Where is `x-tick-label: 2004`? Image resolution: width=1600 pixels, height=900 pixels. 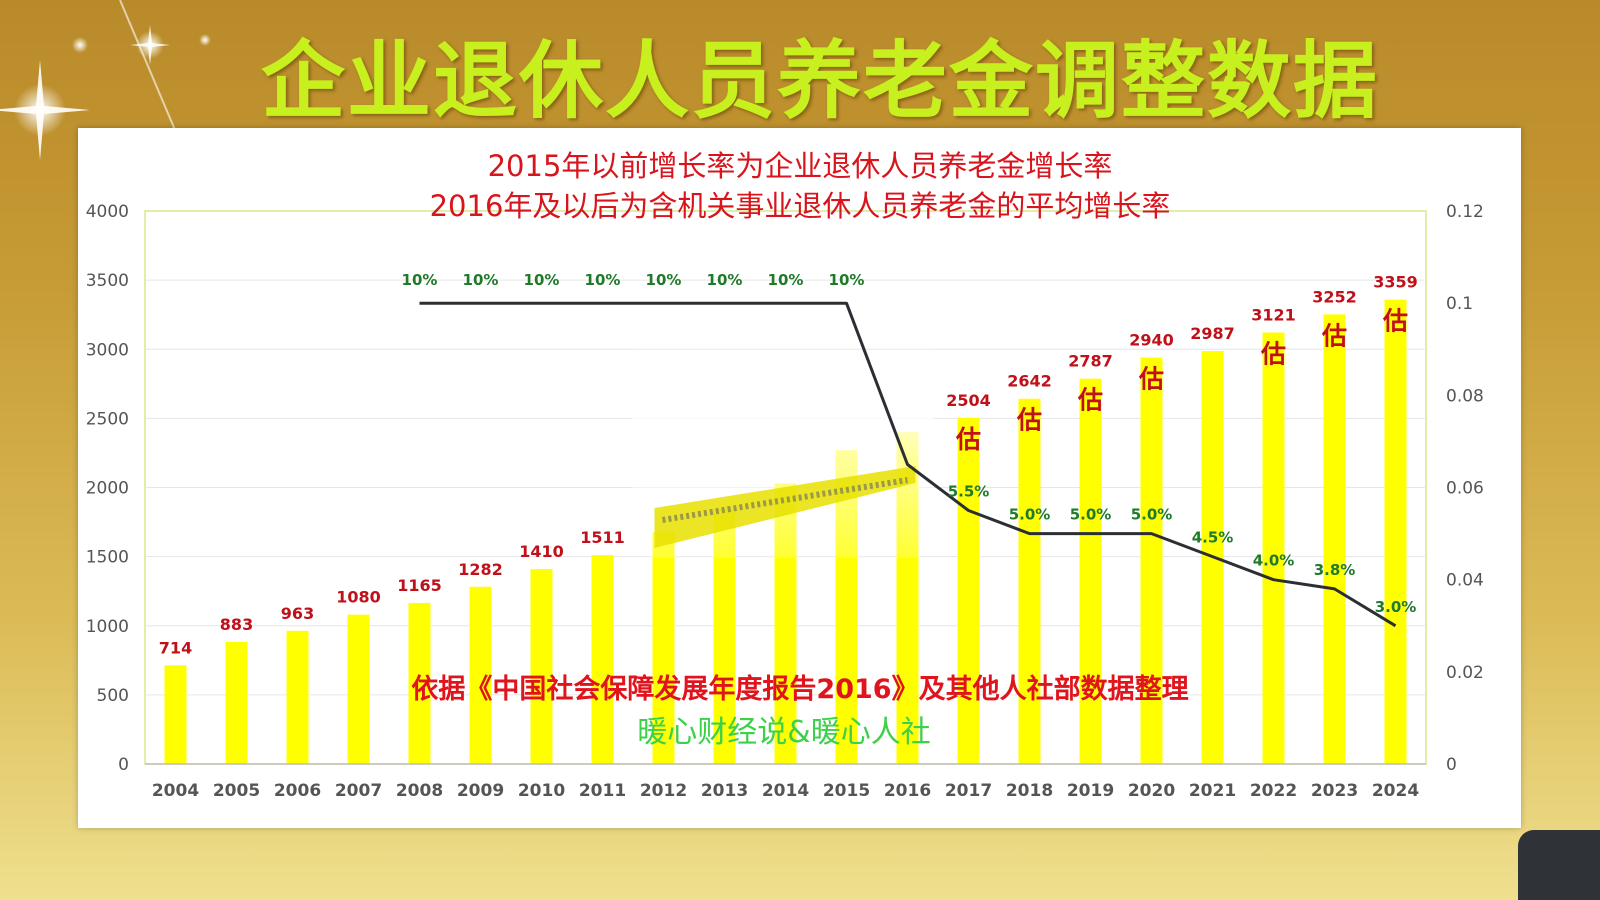 x-tick-label: 2004 is located at coordinates (175, 791).